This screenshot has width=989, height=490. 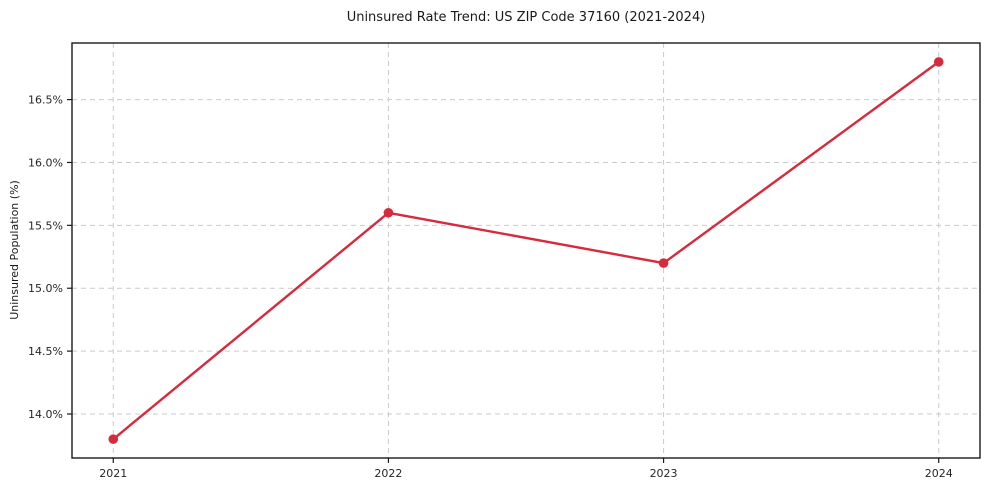 I want to click on x-tick-label: 2021, so click(x=113, y=473).